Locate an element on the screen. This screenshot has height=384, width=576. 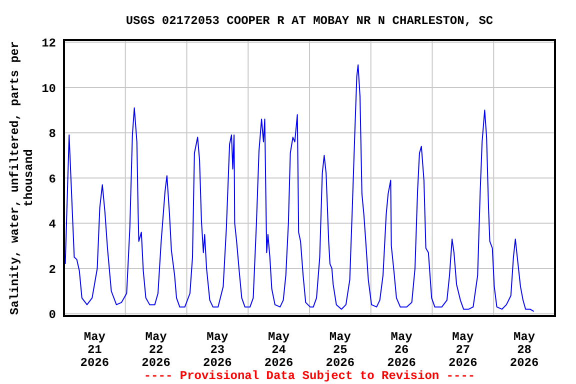
text: ---- Provisional Data Subject to Revision ---- is located at coordinates (310, 376).